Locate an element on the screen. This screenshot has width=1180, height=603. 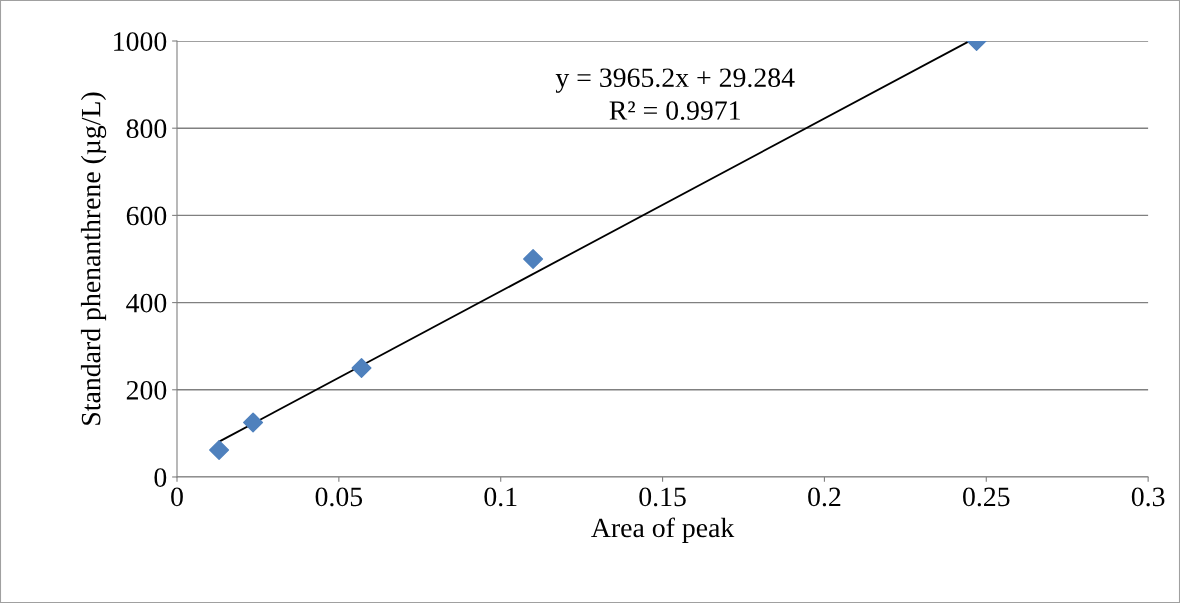
y-tick-label: 800 is located at coordinates (146, 129).